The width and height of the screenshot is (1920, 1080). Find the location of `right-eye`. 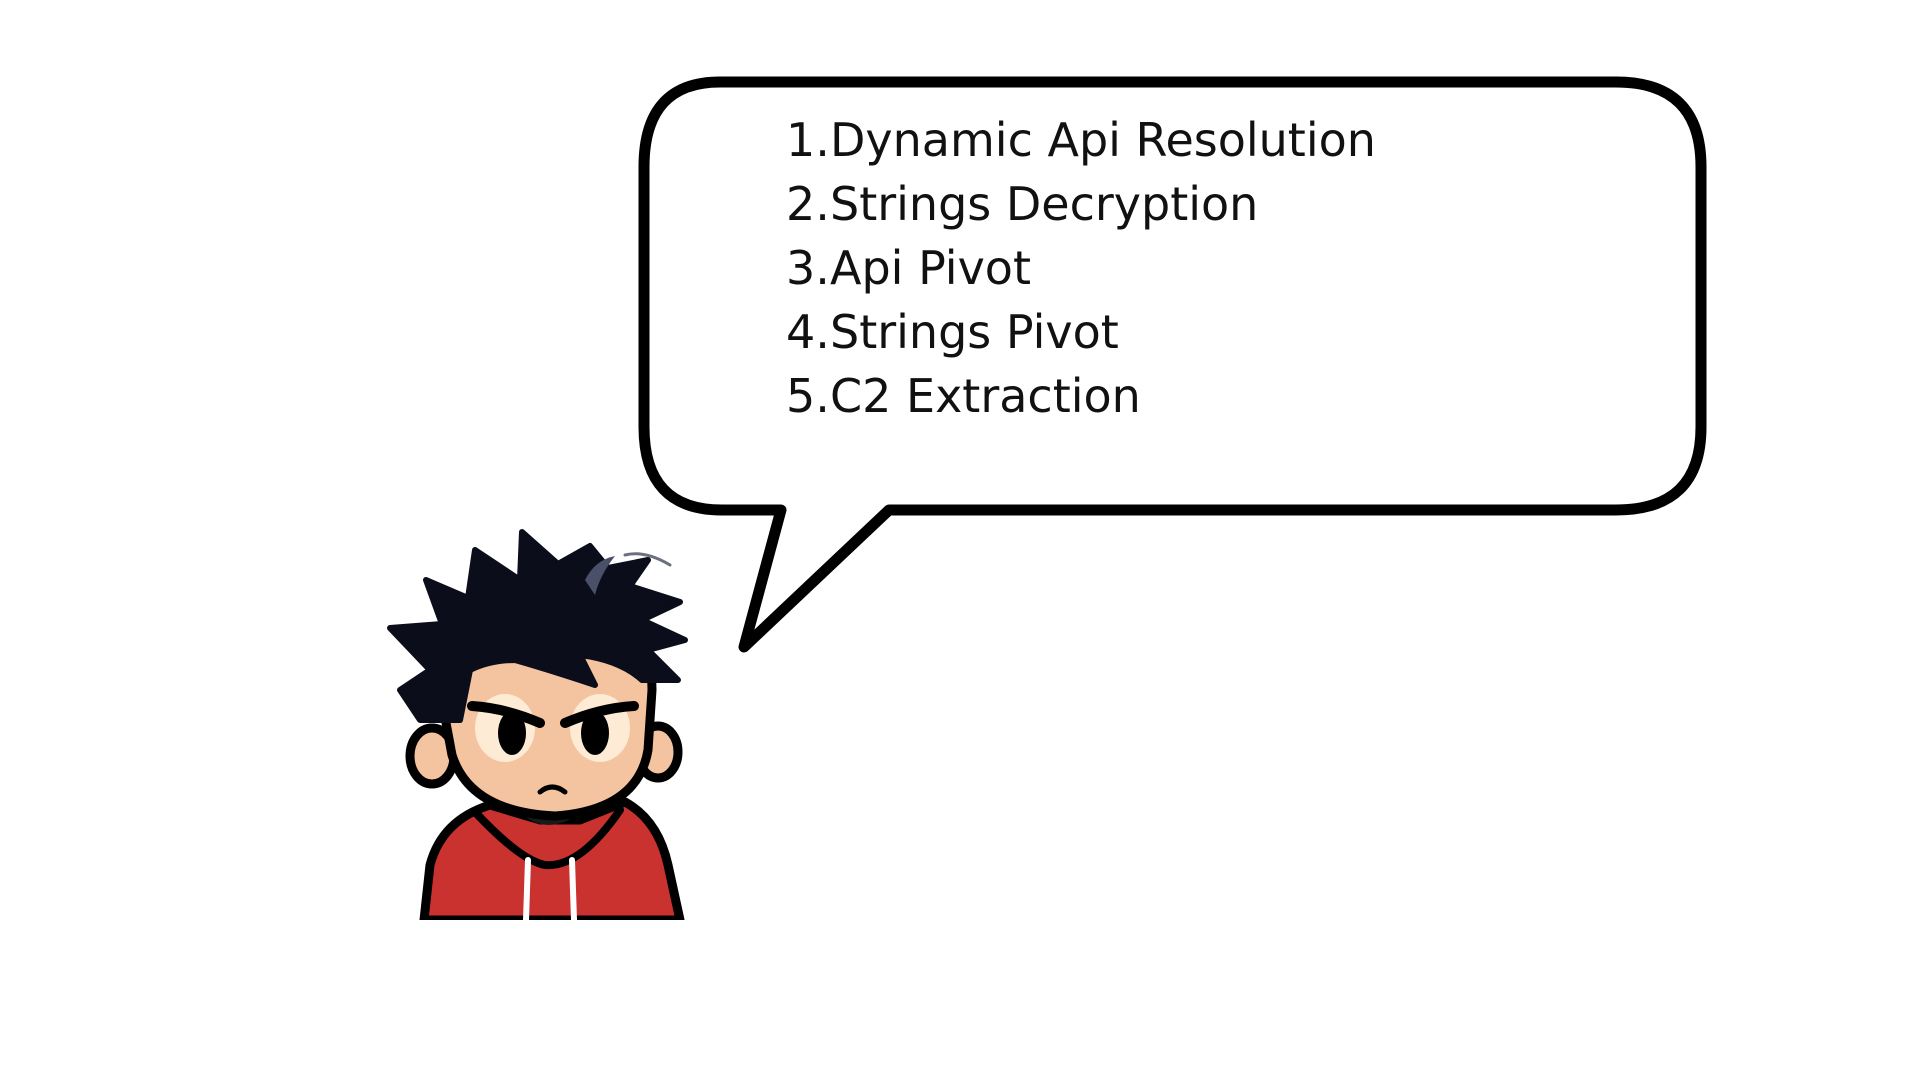

right-eye is located at coordinates (595, 733).